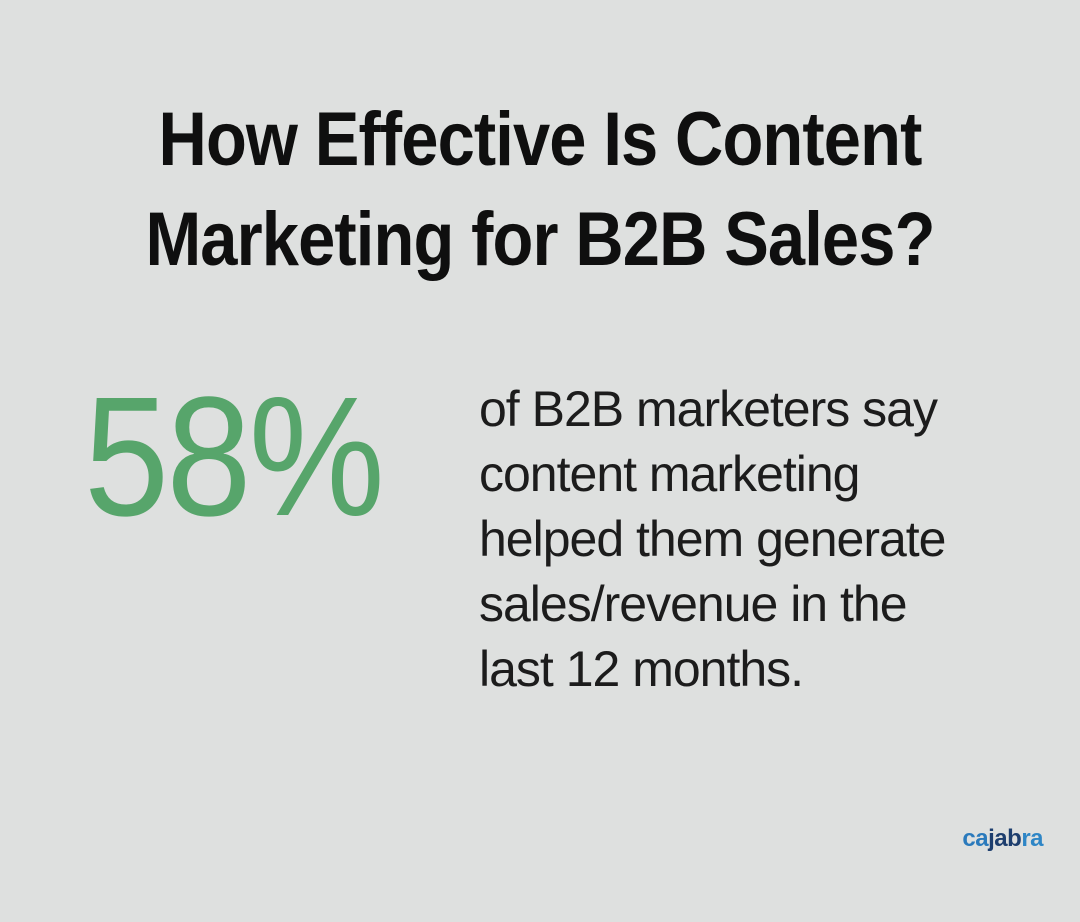 The image size is (1080, 922). I want to click on brand-logo: cajabra, so click(1002, 839).